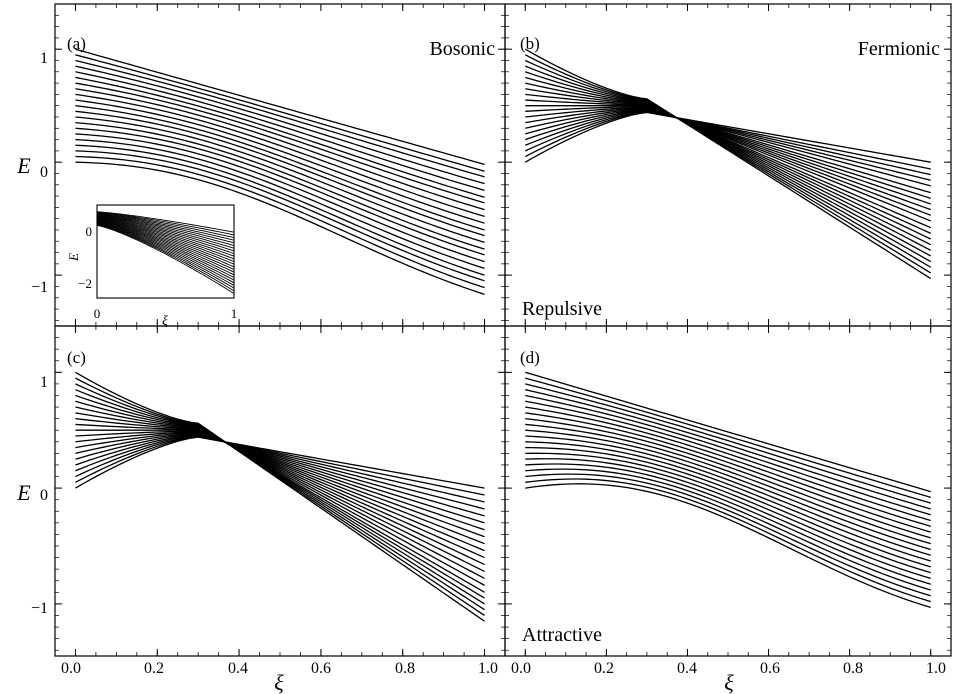  I want to click on panel-a-inset: E ξ 0 −2 0 1, so click(152, 266).